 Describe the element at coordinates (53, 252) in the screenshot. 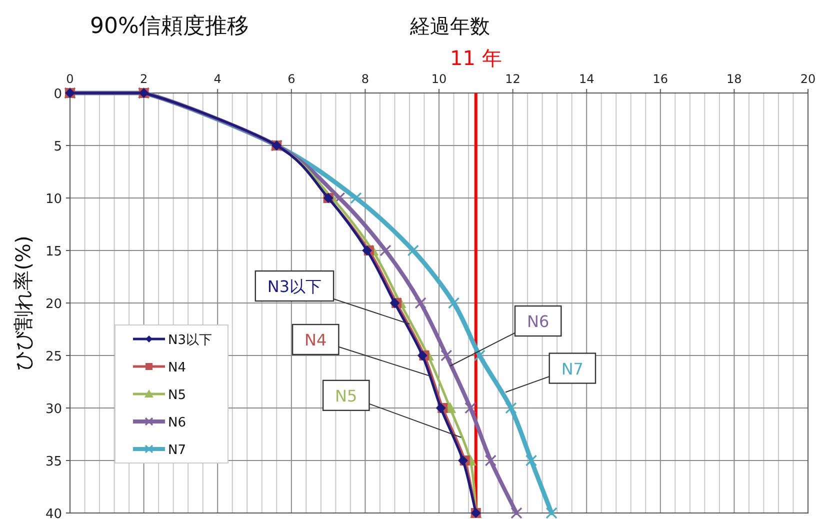

I see `y-tick-label: 15` at that location.